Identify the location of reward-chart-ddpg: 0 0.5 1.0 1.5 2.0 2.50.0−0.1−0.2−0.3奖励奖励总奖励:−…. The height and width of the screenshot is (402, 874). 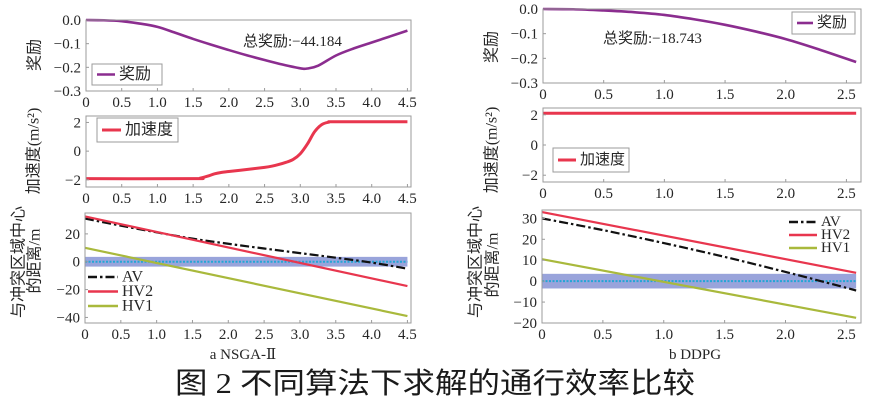
(672, 52).